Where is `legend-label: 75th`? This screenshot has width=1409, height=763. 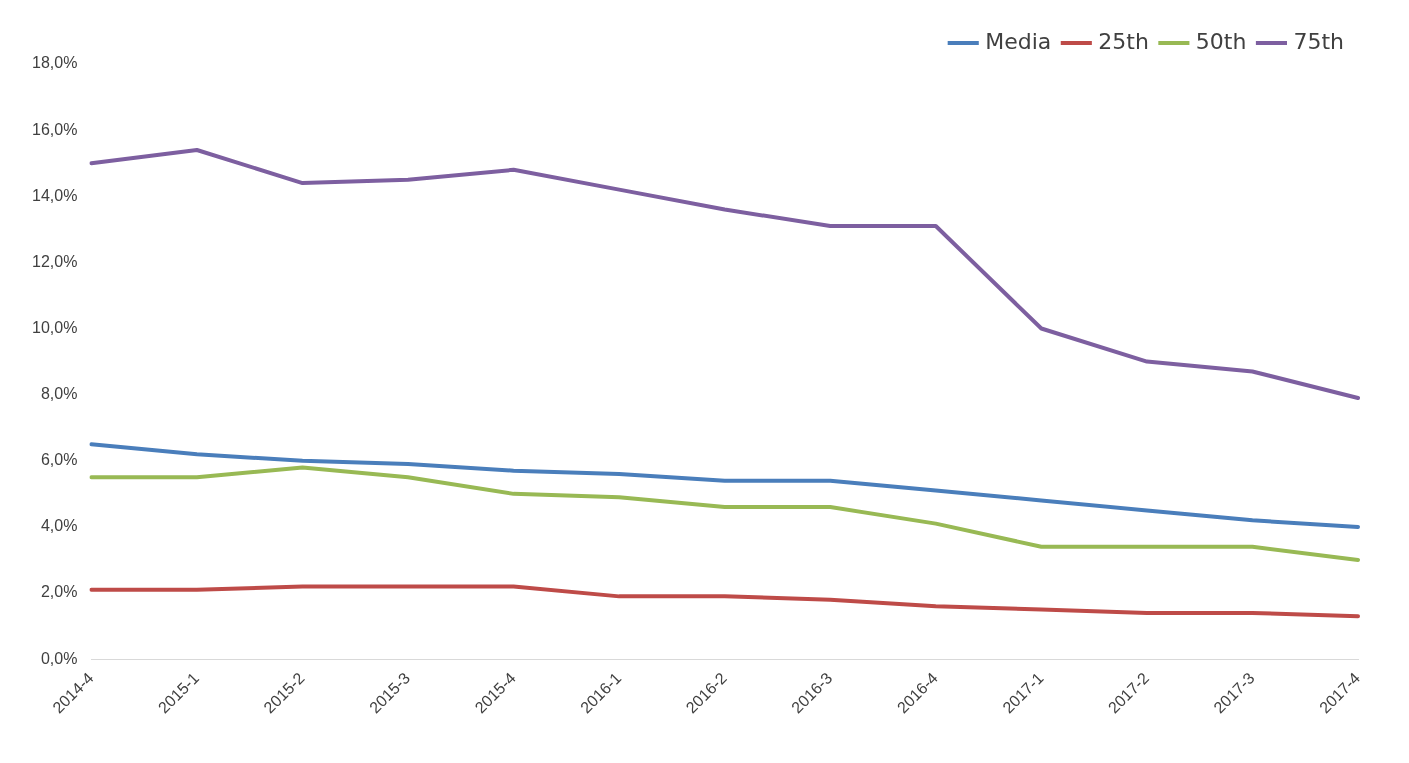
legend-label: 75th is located at coordinates (1319, 41).